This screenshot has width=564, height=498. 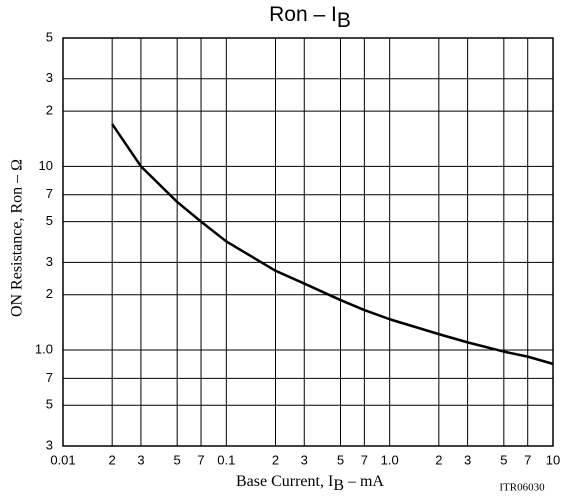 I want to click on y-tick-label: 1.0, so click(x=44, y=348).